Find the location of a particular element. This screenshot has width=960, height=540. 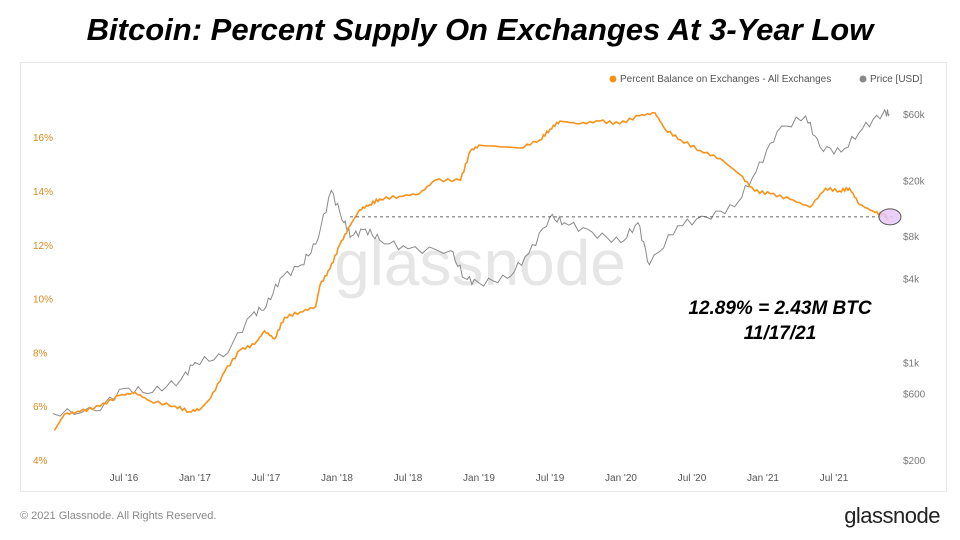

x-tick-label: Jul '19 is located at coordinates (550, 478).